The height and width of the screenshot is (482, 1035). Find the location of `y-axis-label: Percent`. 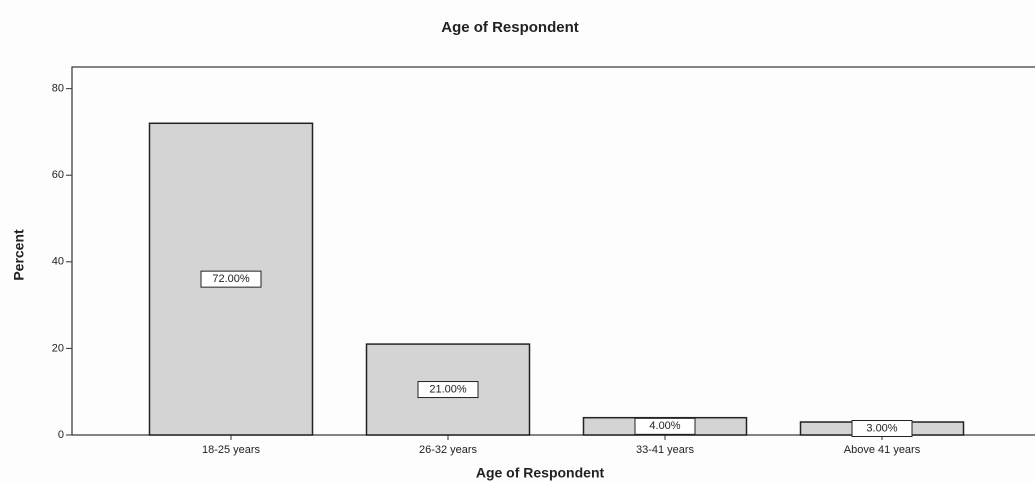

y-axis-label: Percent is located at coordinates (19, 255).